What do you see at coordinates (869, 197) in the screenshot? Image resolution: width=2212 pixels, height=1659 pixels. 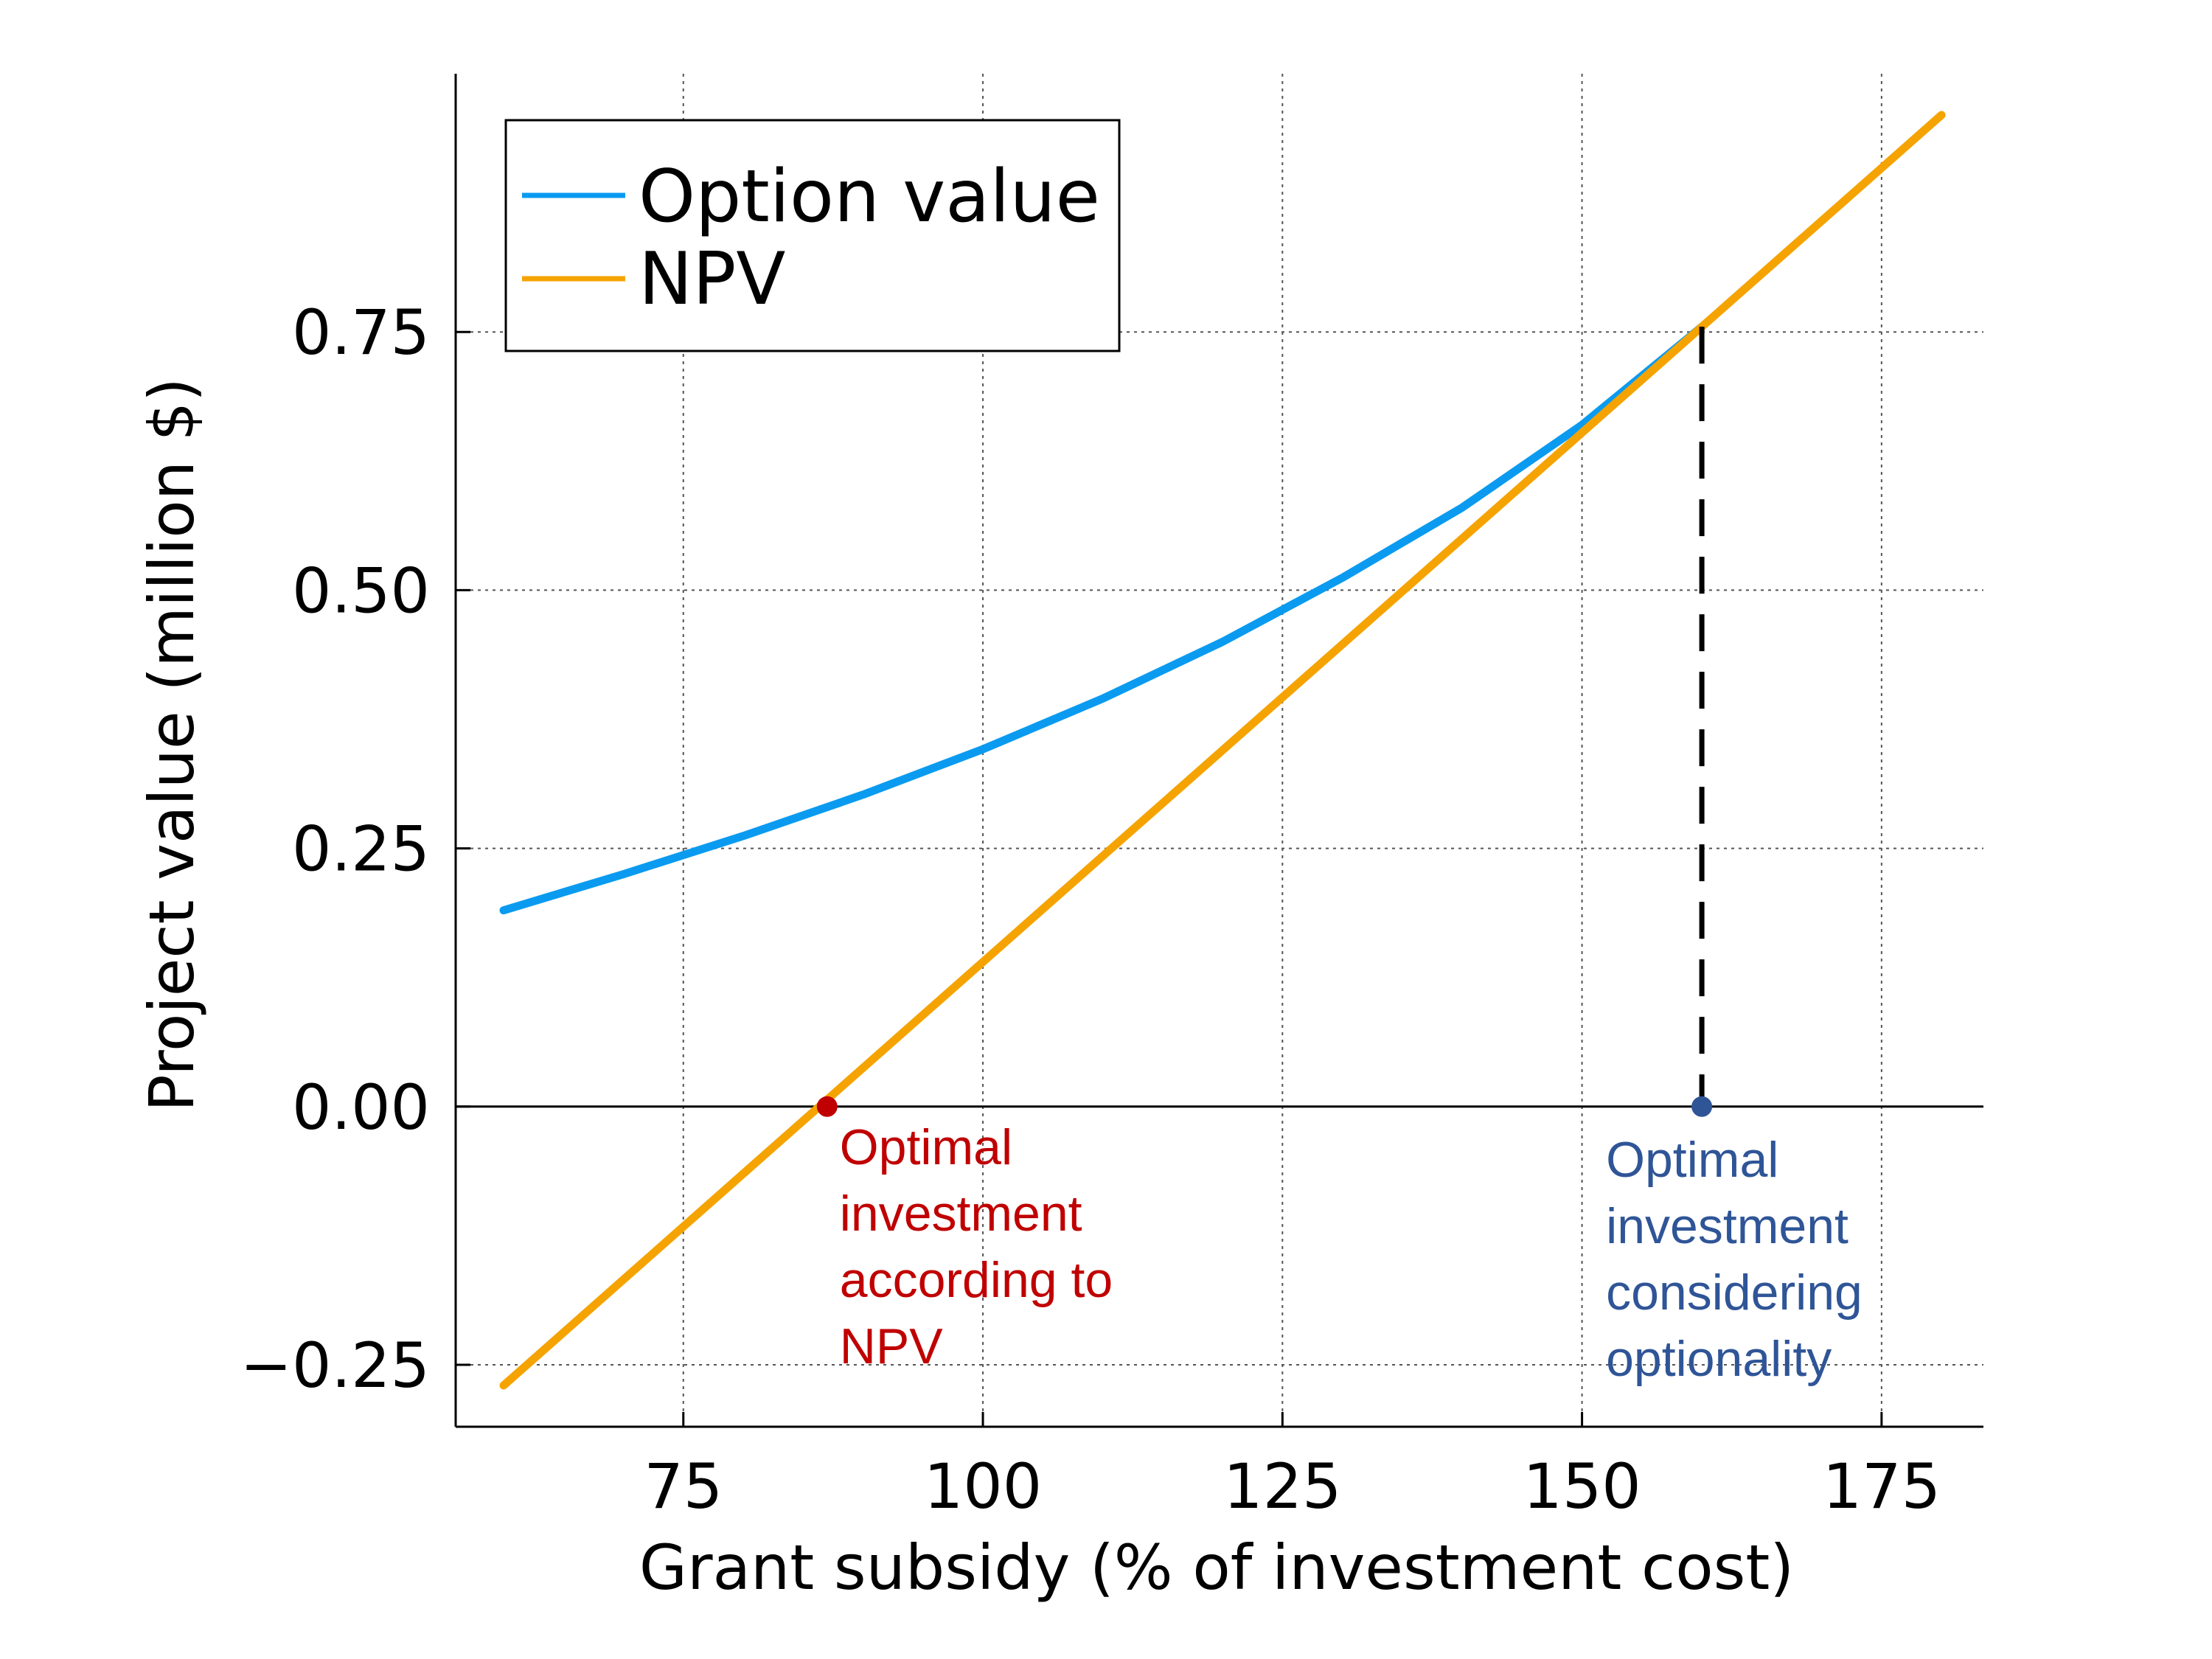 I see `legend-label-option-value: Option value` at bounding box center [869, 197].